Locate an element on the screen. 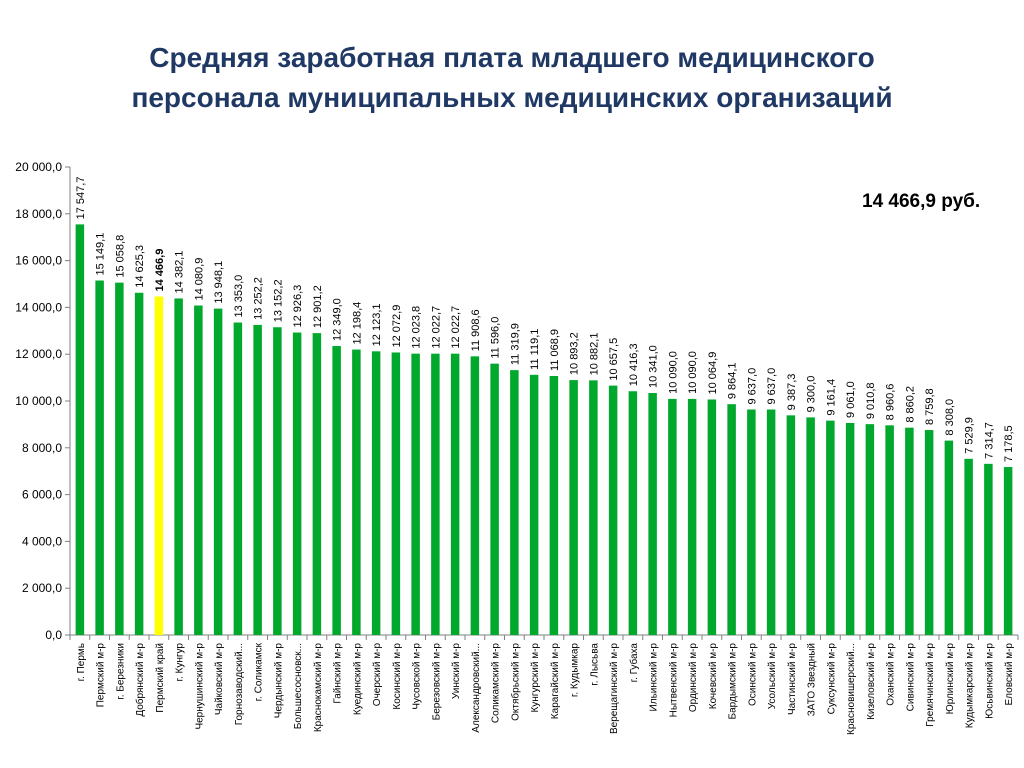  y-tick-label: 12 000,0 is located at coordinates (38, 354).